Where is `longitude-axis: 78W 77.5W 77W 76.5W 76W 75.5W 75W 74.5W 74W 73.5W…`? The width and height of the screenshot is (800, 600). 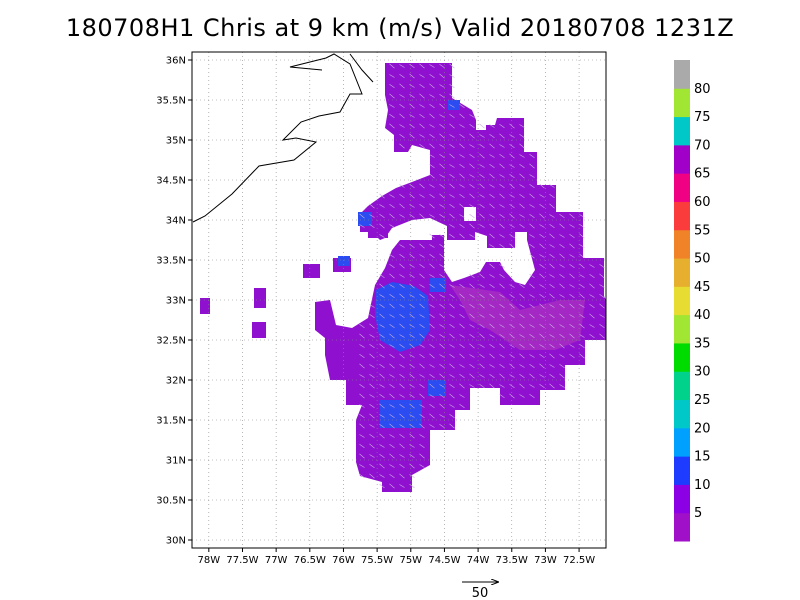
longitude-axis: 78W 77.5W 77W 76.5W 76W 75.5W 75W 74.5W 74W 73.5W… is located at coordinates (396, 557).